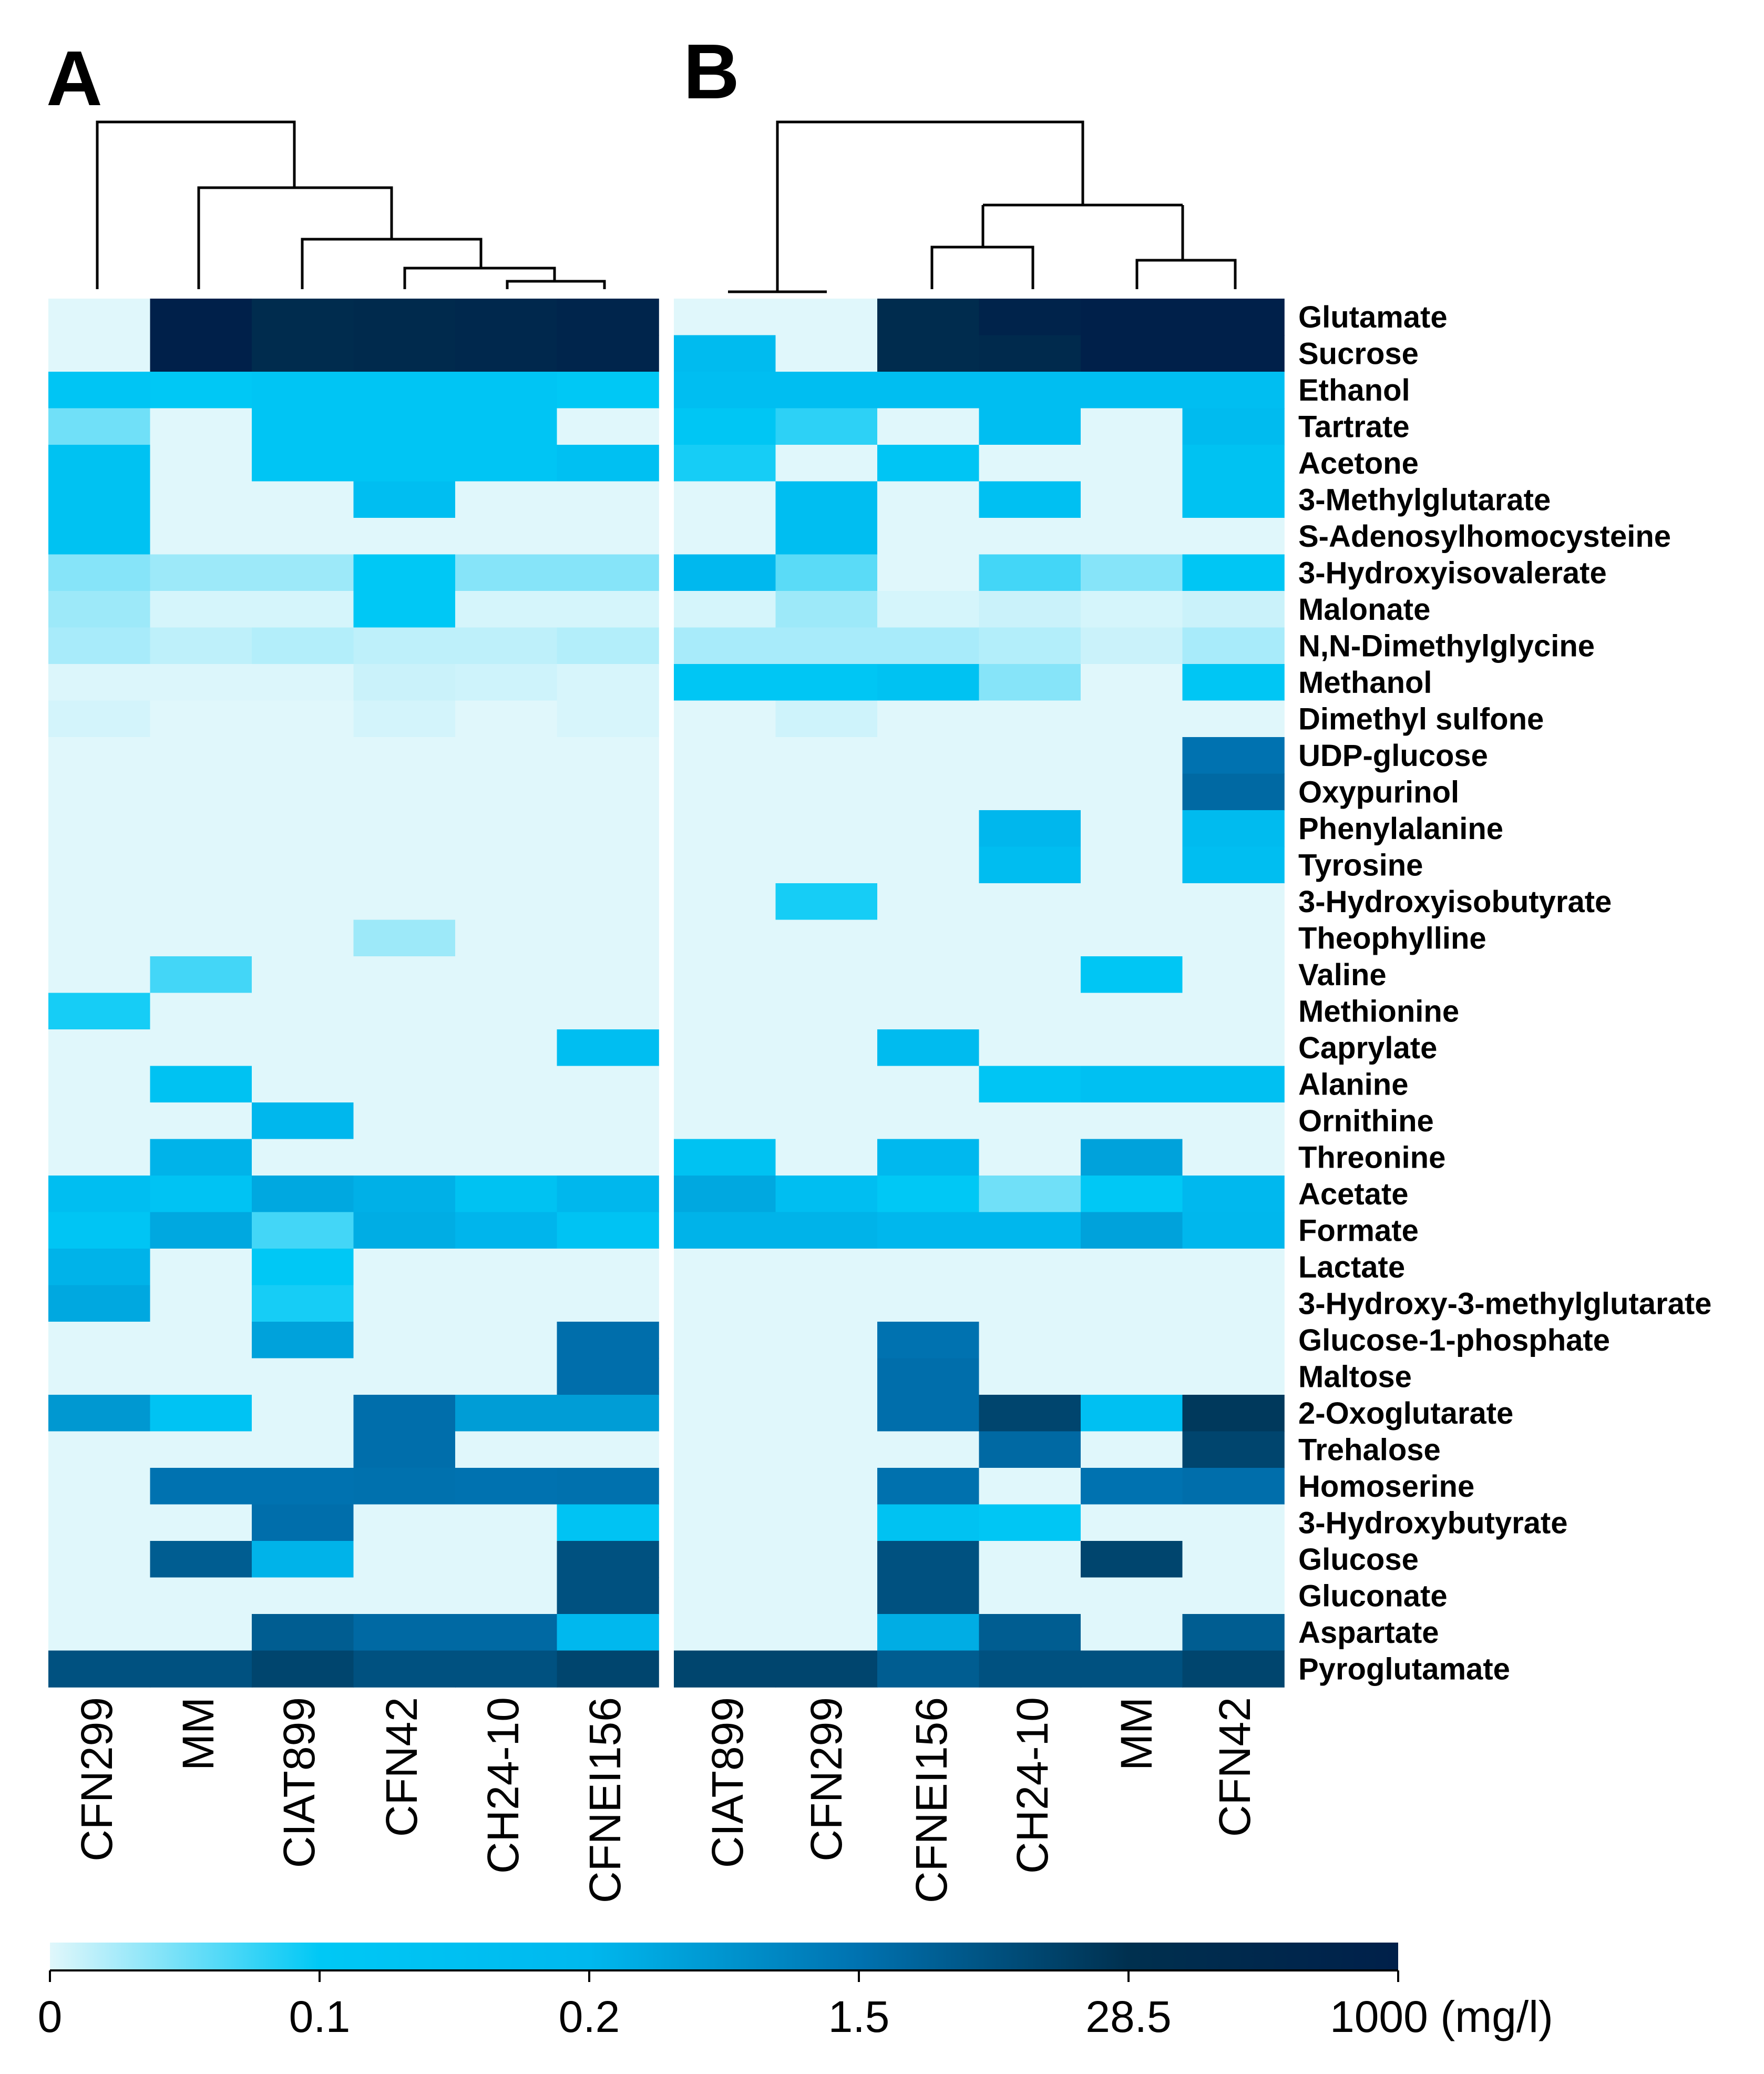 The image size is (1764, 2074). I want to click on cell-b-r15-c2, so click(929, 865).